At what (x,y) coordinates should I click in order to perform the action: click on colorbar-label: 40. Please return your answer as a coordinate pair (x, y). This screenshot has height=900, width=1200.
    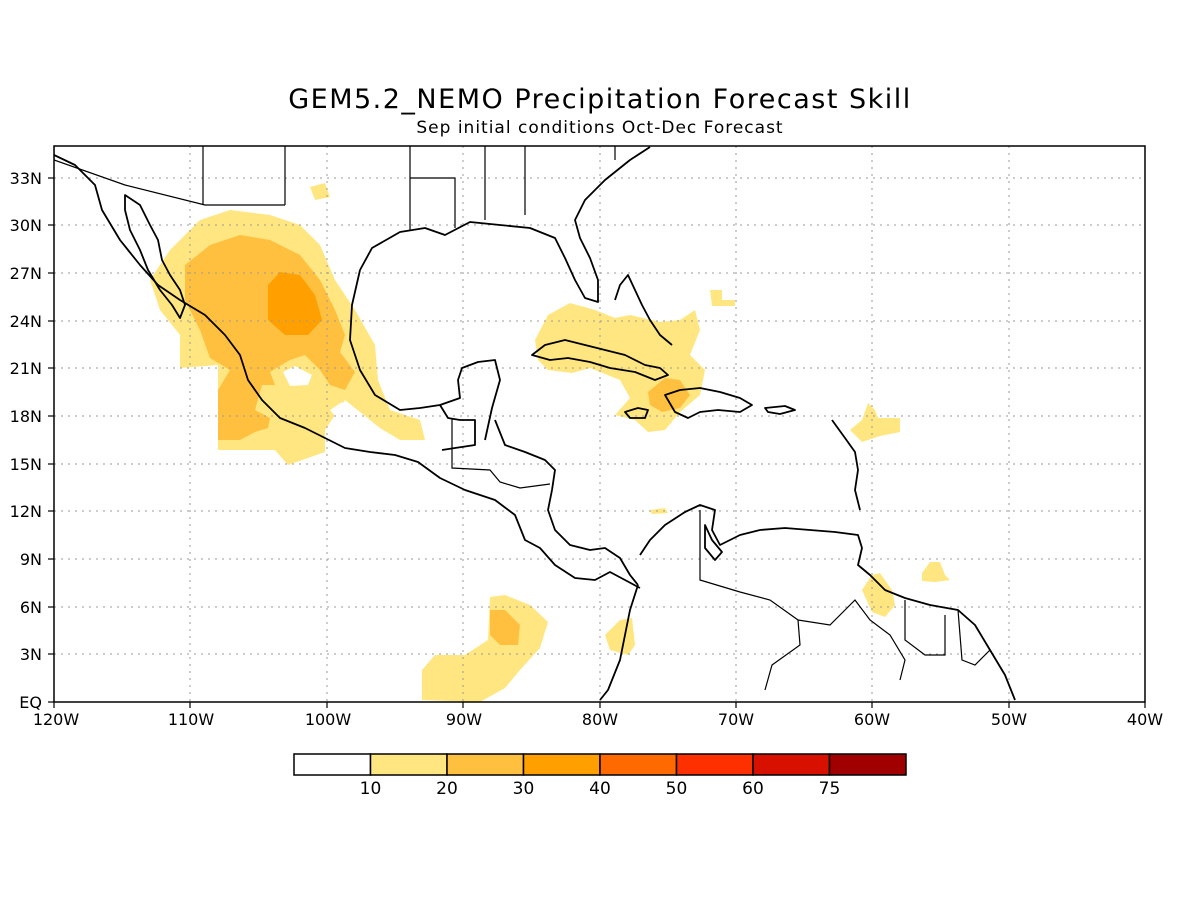
    Looking at the image, I should click on (600, 789).